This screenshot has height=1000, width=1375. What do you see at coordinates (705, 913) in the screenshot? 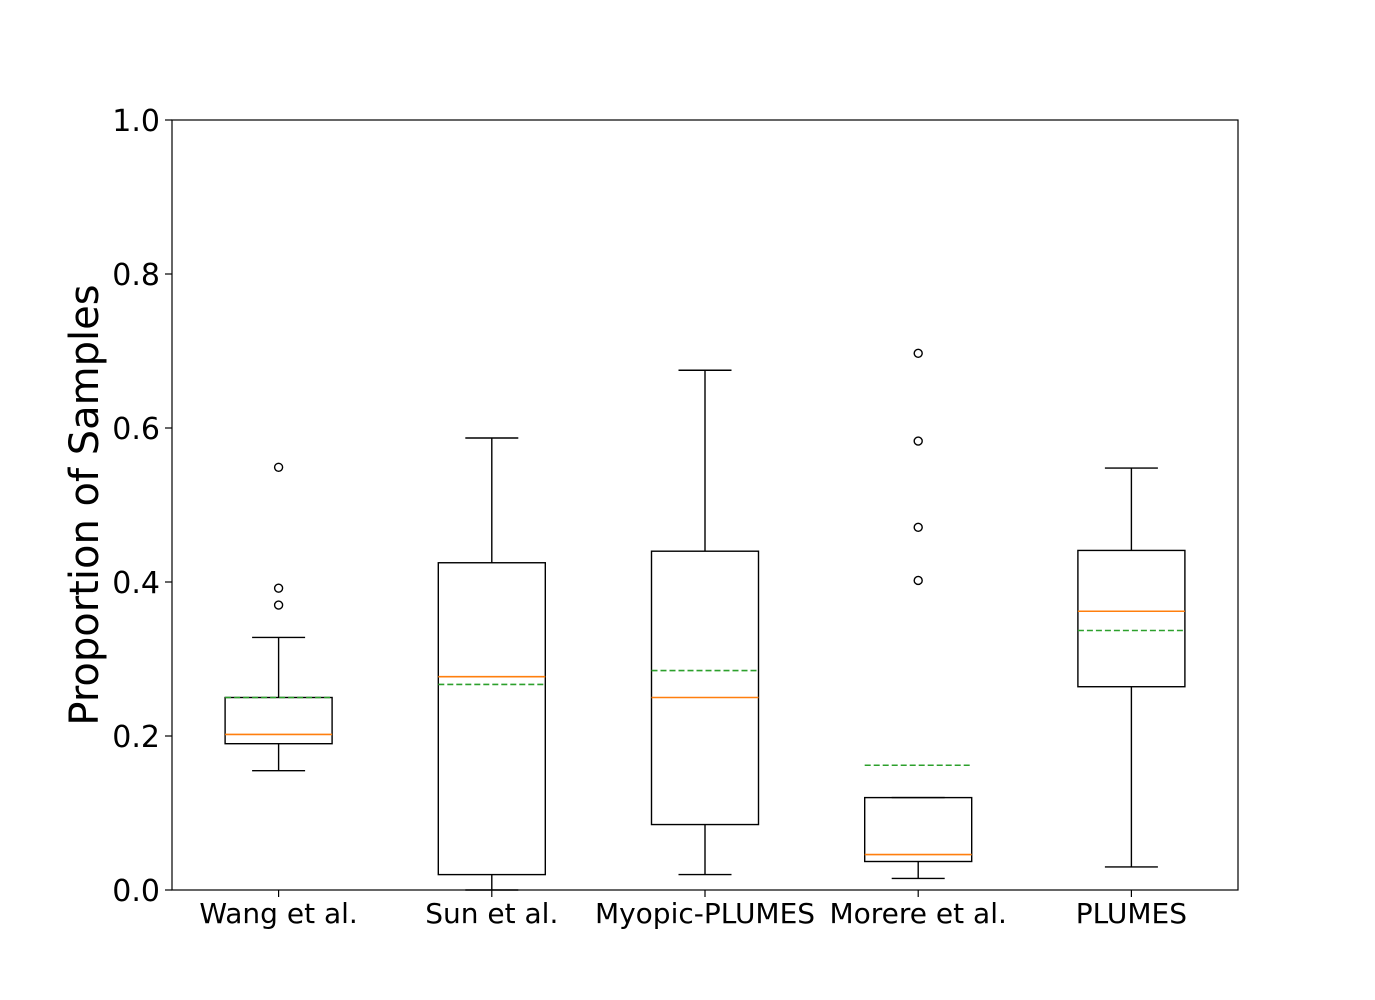
I see `x-tick-label: Myopic-PLUMES` at bounding box center [705, 913].